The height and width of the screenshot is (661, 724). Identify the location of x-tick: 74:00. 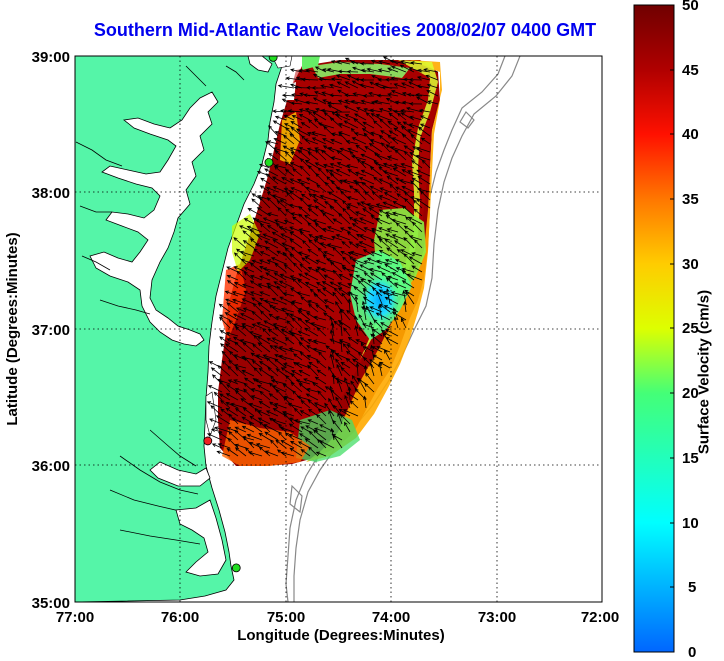
(391, 617).